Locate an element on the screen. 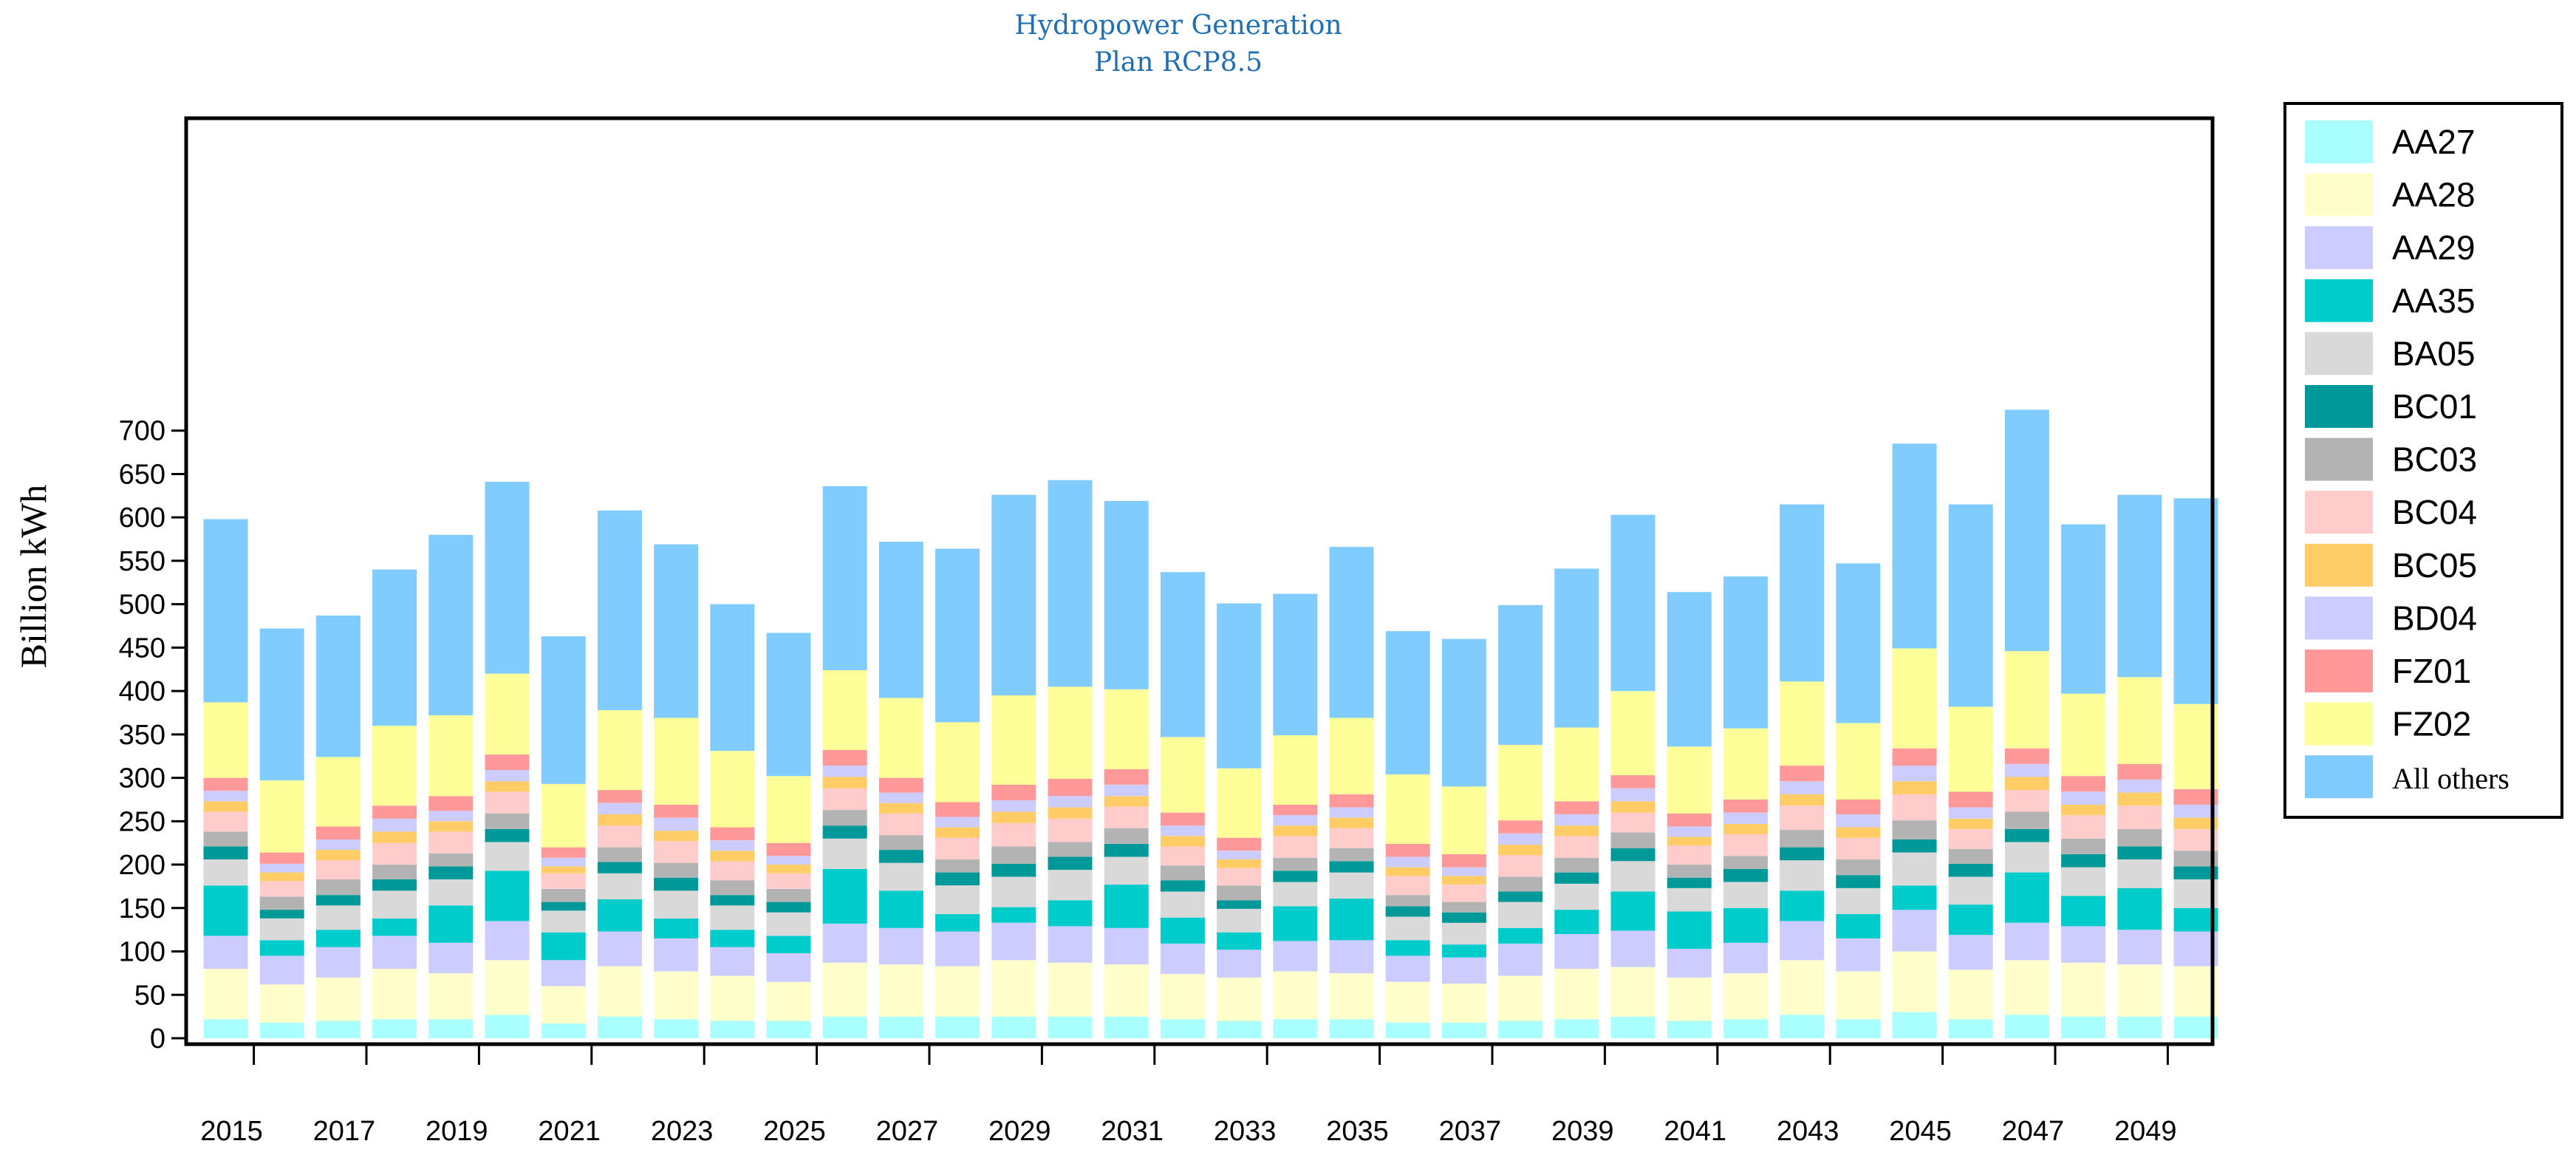 The width and height of the screenshot is (2576, 1155). bar-2037-bc03 is located at coordinates (1464, 907).